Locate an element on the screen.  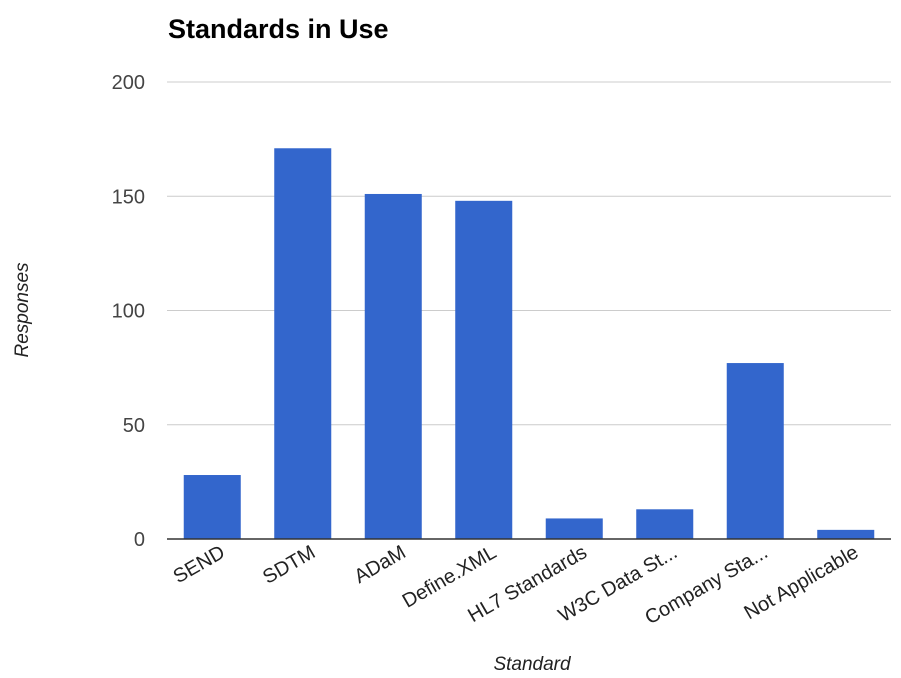
bar-send is located at coordinates (212, 507).